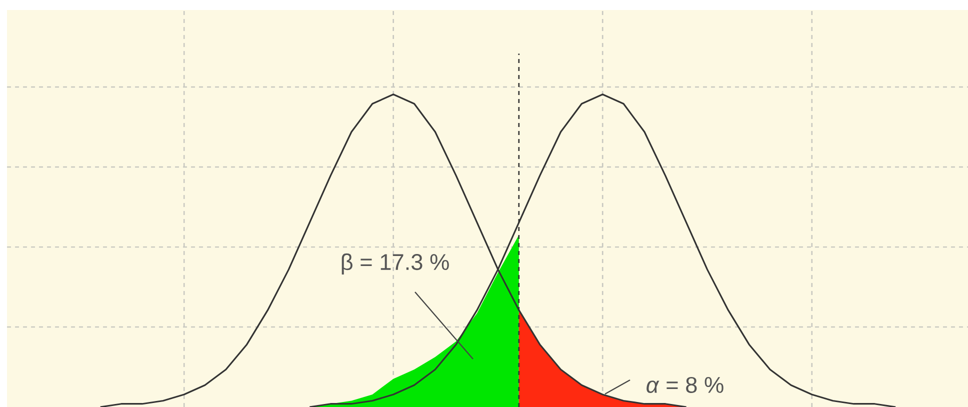 The image size is (968, 407). I want to click on annotation: α = 8 %, so click(685, 385).